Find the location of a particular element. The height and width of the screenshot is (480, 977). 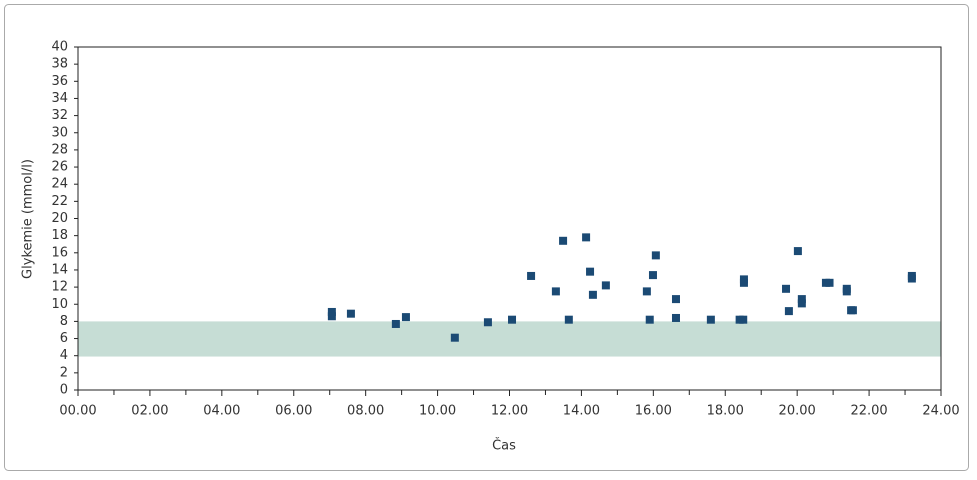

target-band is located at coordinates (509, 339).